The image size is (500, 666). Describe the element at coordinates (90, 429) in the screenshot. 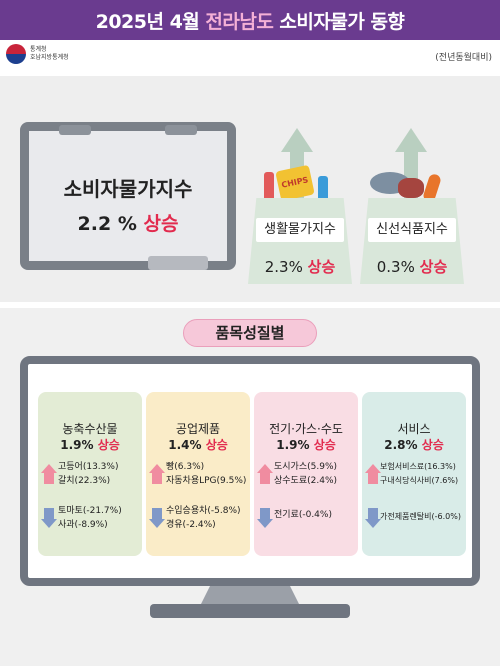

I see `card-title: 농축수산물` at that location.